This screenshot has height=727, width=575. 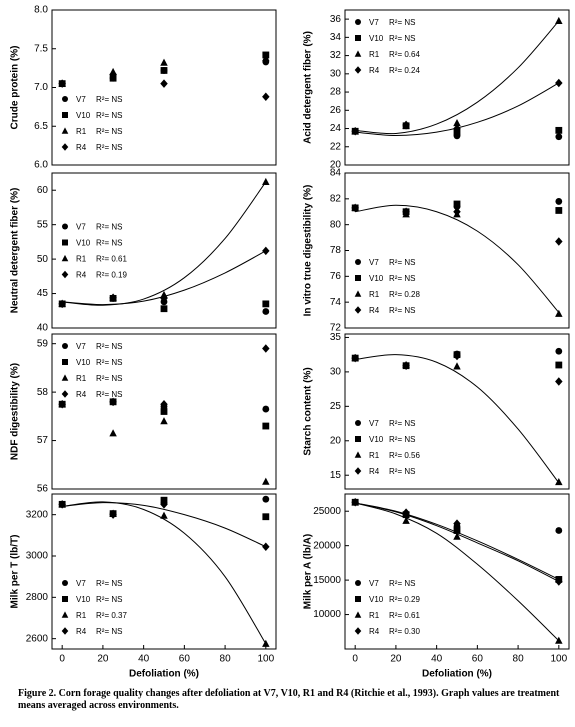 I want to click on y-axis-label: In vitro true digestibility (%), so click(x=308, y=251).